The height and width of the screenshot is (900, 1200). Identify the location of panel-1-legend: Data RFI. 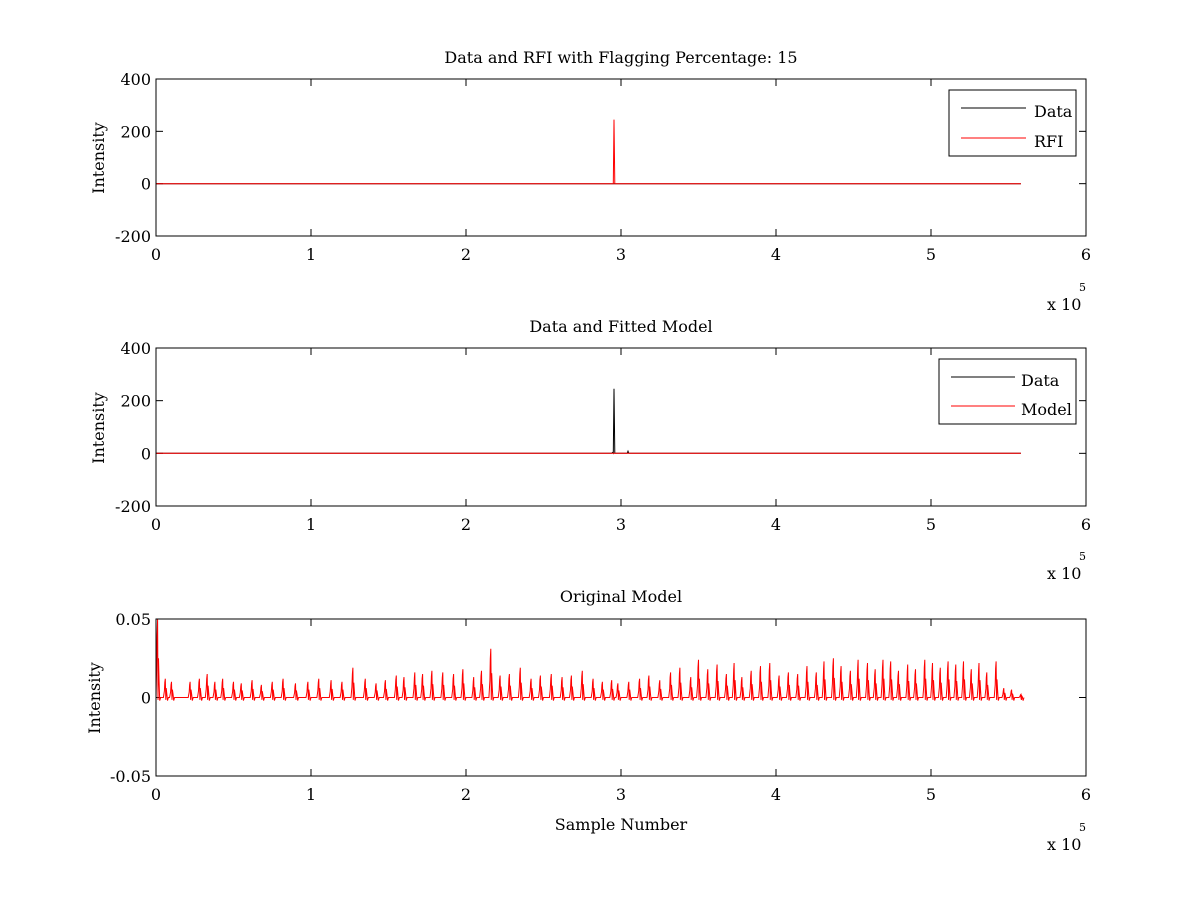
(1012, 123).